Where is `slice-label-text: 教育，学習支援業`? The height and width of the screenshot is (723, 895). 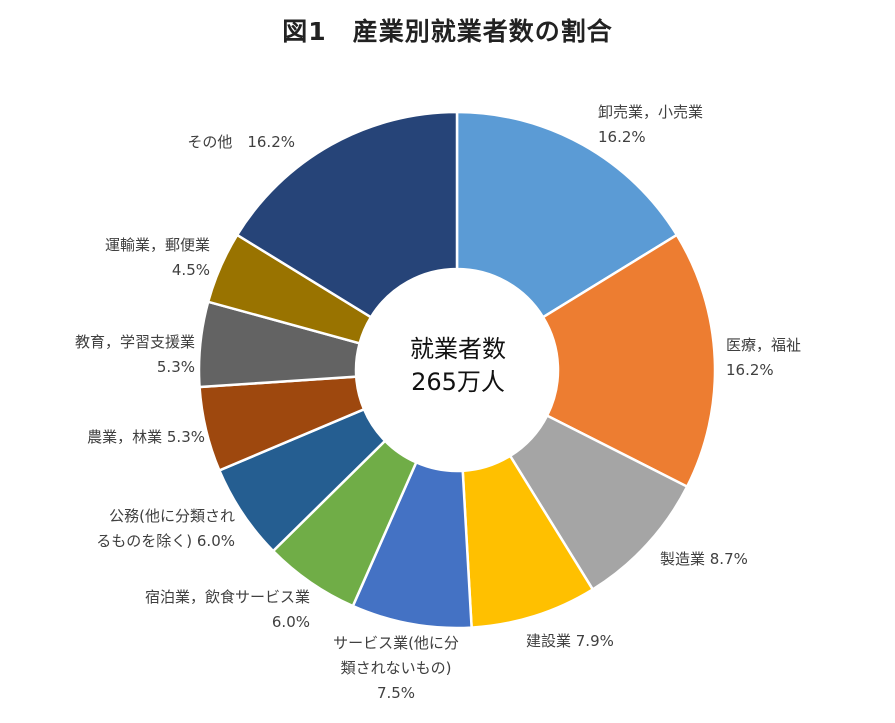
slice-label-text: 教育，学習支援業 is located at coordinates (134, 342).